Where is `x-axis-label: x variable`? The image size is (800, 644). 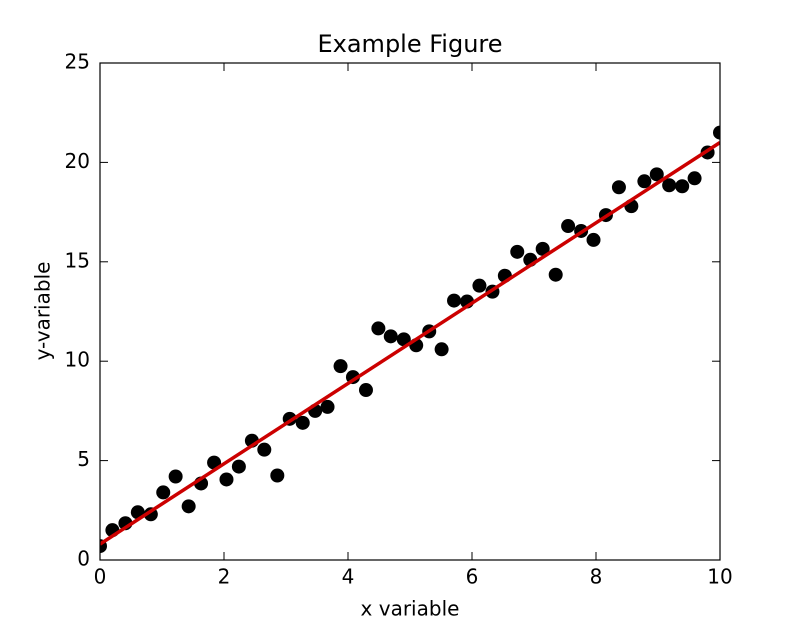
x-axis-label: x variable is located at coordinates (410, 609).